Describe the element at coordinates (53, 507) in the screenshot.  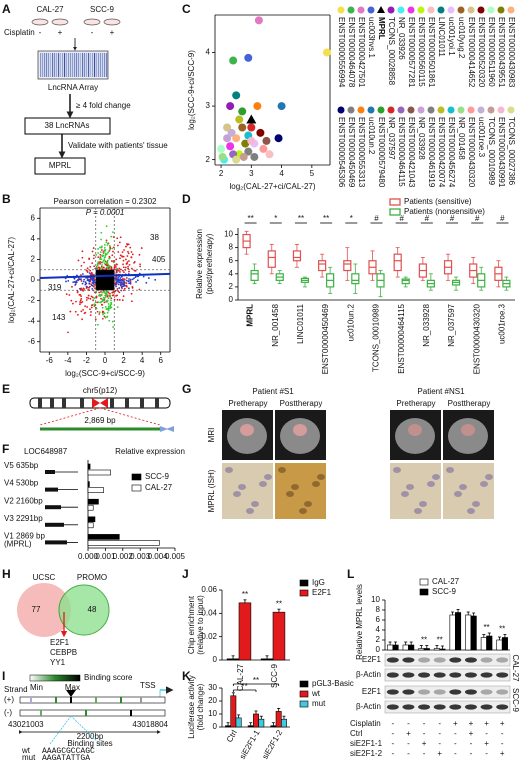
I see `exon` at that location.